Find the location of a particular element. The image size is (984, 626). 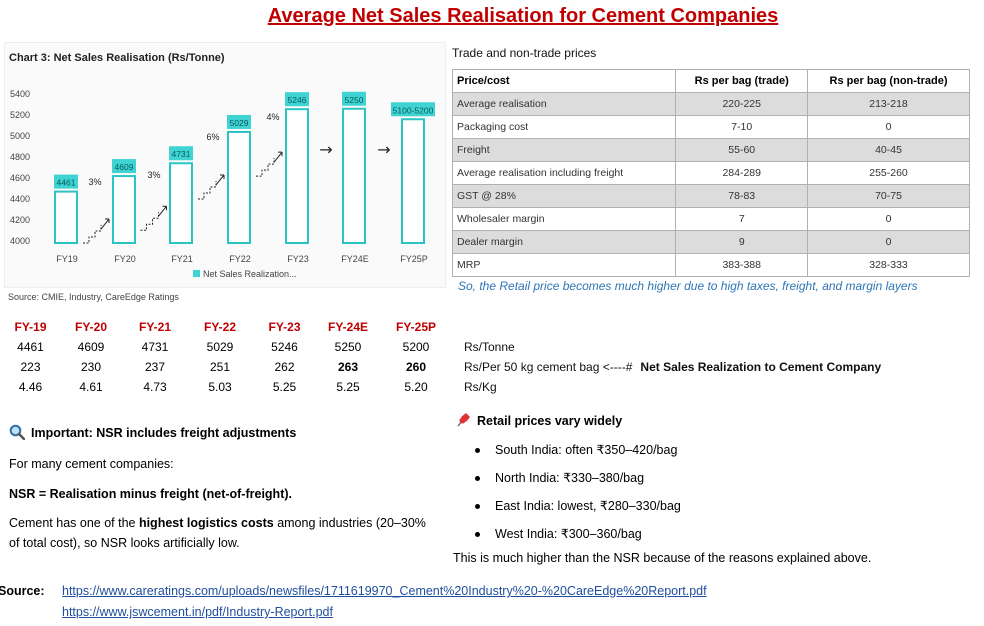

list-item: South India: often ₹350–420/bag is located at coordinates (577, 454).